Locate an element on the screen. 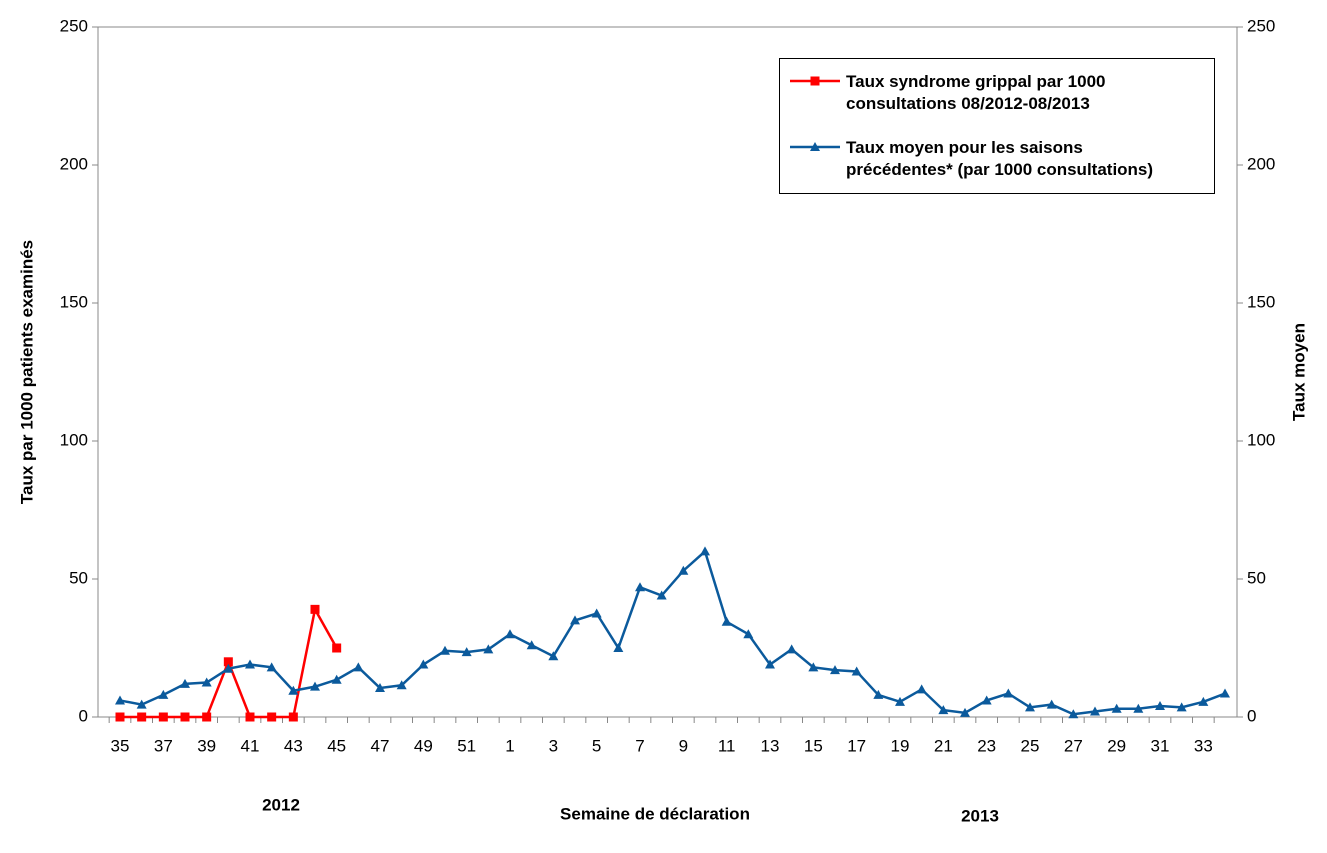  x-tick-label: 29 is located at coordinates (1116, 745).